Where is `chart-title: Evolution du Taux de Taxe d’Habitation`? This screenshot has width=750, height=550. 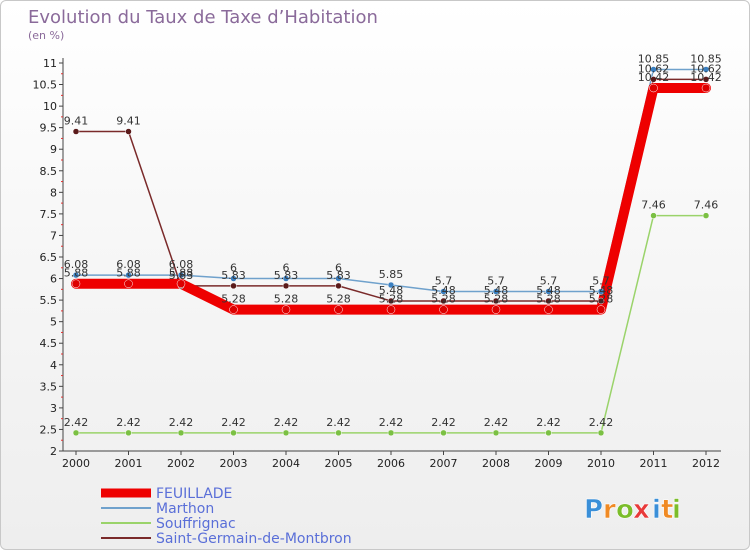
chart-title: Evolution du Taux de Taxe d’Habitation is located at coordinates (203, 17).